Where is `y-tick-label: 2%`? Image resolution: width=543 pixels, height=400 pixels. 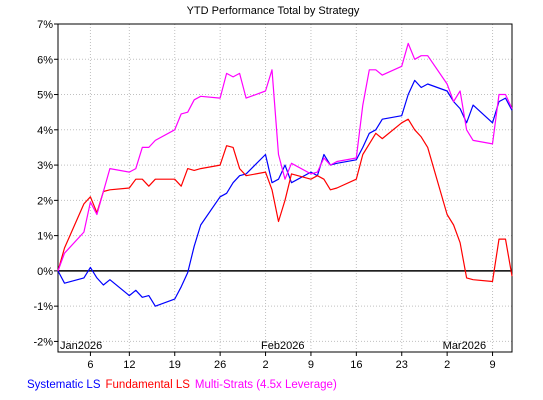 y-tick-label: 2% is located at coordinates (45, 201).